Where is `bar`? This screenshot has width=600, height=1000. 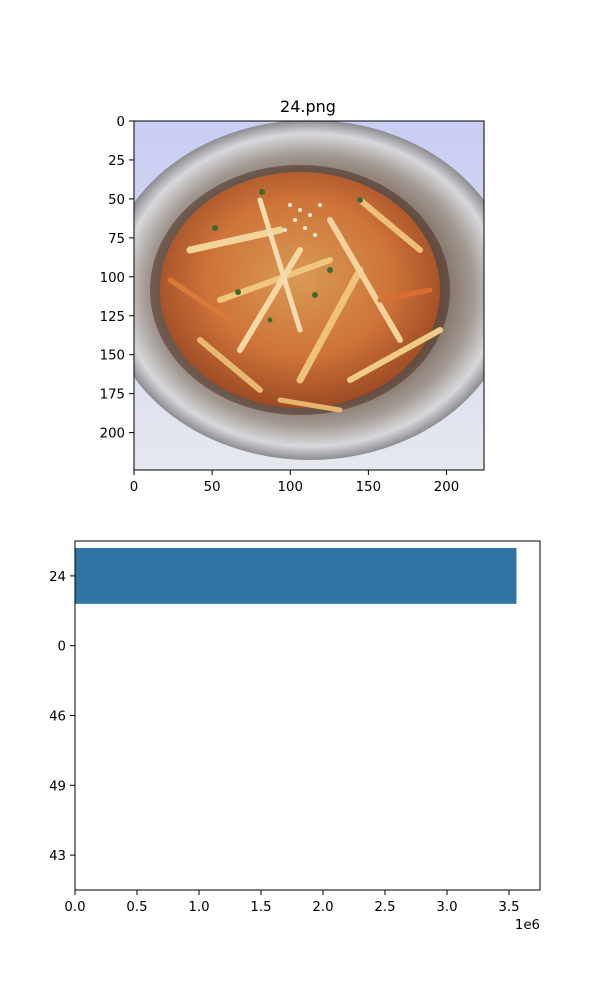 bar is located at coordinates (296, 575).